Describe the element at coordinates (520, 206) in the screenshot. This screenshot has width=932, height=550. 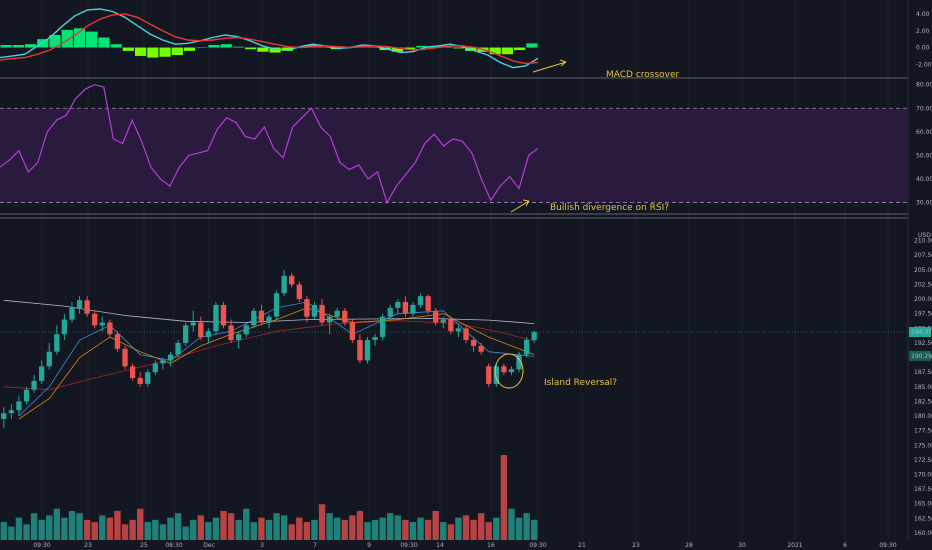
I see `rsi-annotation-arrow` at that location.